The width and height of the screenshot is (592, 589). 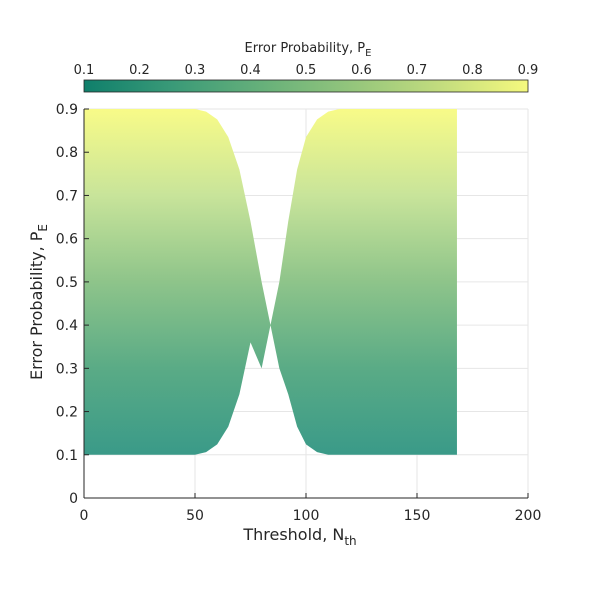 I want to click on y-axis-label-main: Error Probability, P, so click(x=36, y=305).